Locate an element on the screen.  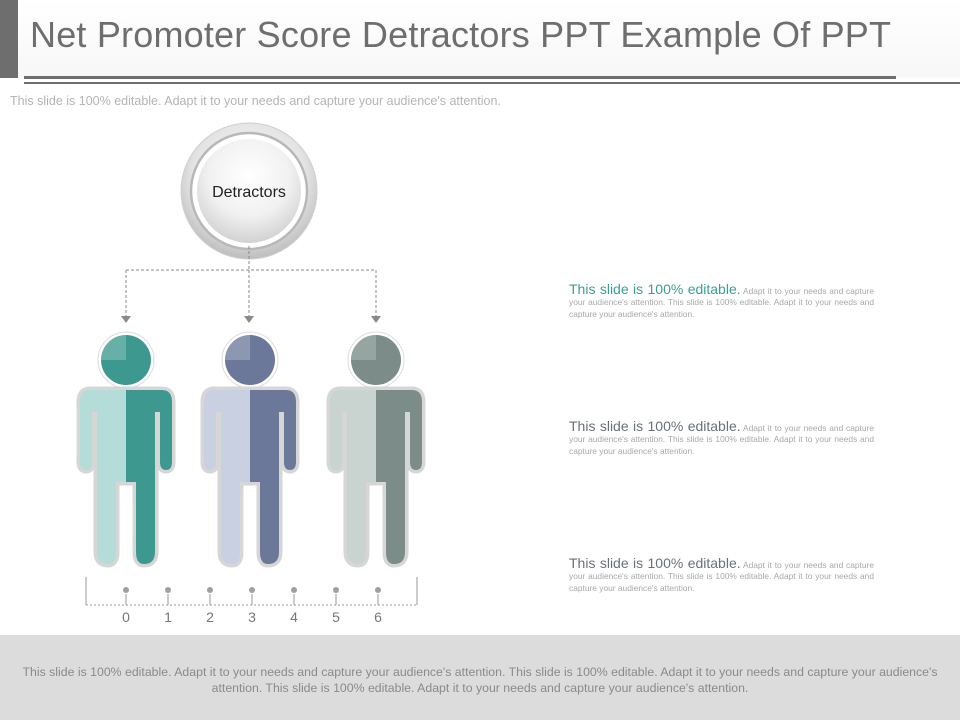
scale-tick-label: 2 is located at coordinates (210, 617).